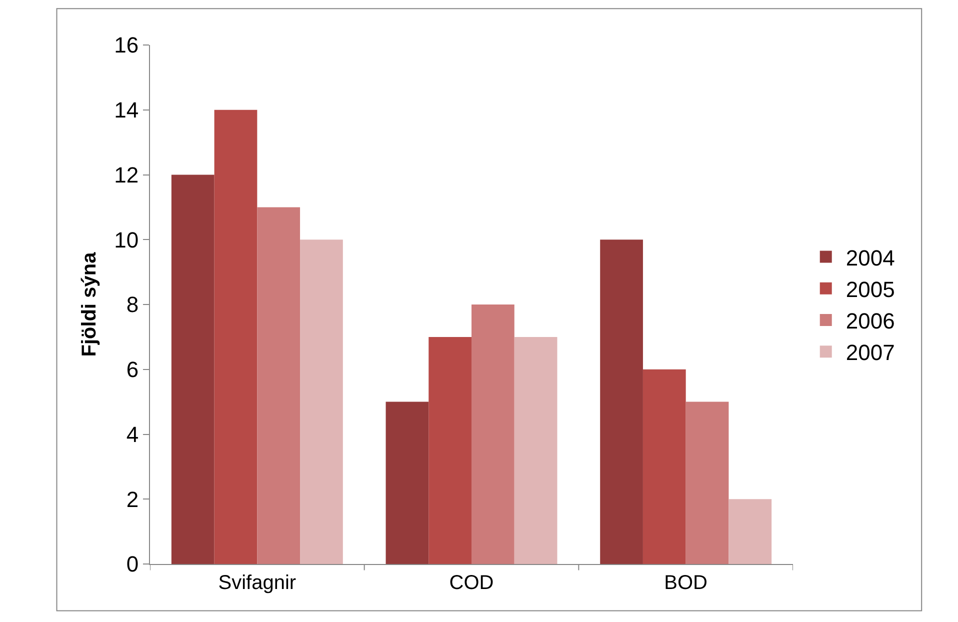  What do you see at coordinates (870, 353) in the screenshot?
I see `legend-label: 2007` at bounding box center [870, 353].